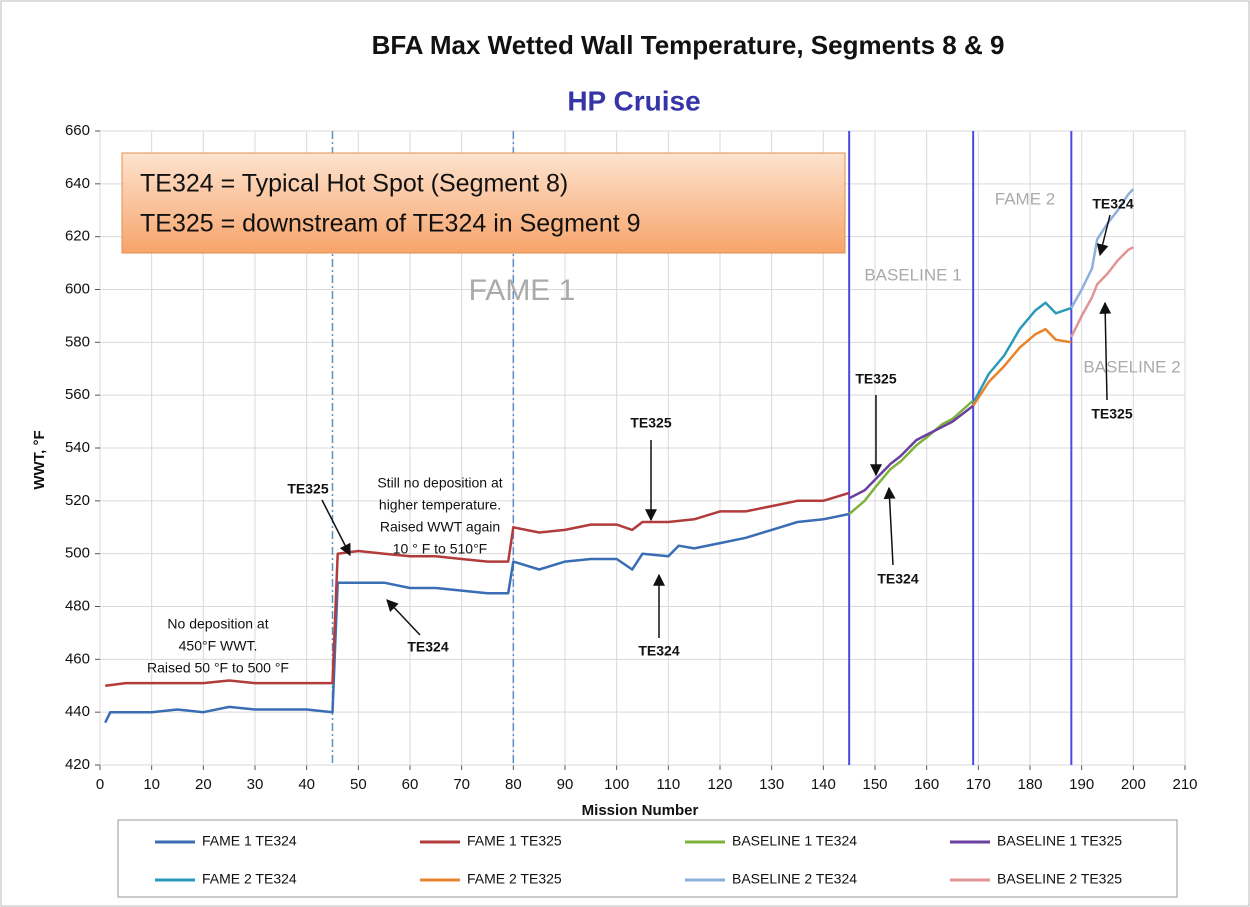 The width and height of the screenshot is (1250, 907). I want to click on y-tick-label: 440, so click(77, 711).